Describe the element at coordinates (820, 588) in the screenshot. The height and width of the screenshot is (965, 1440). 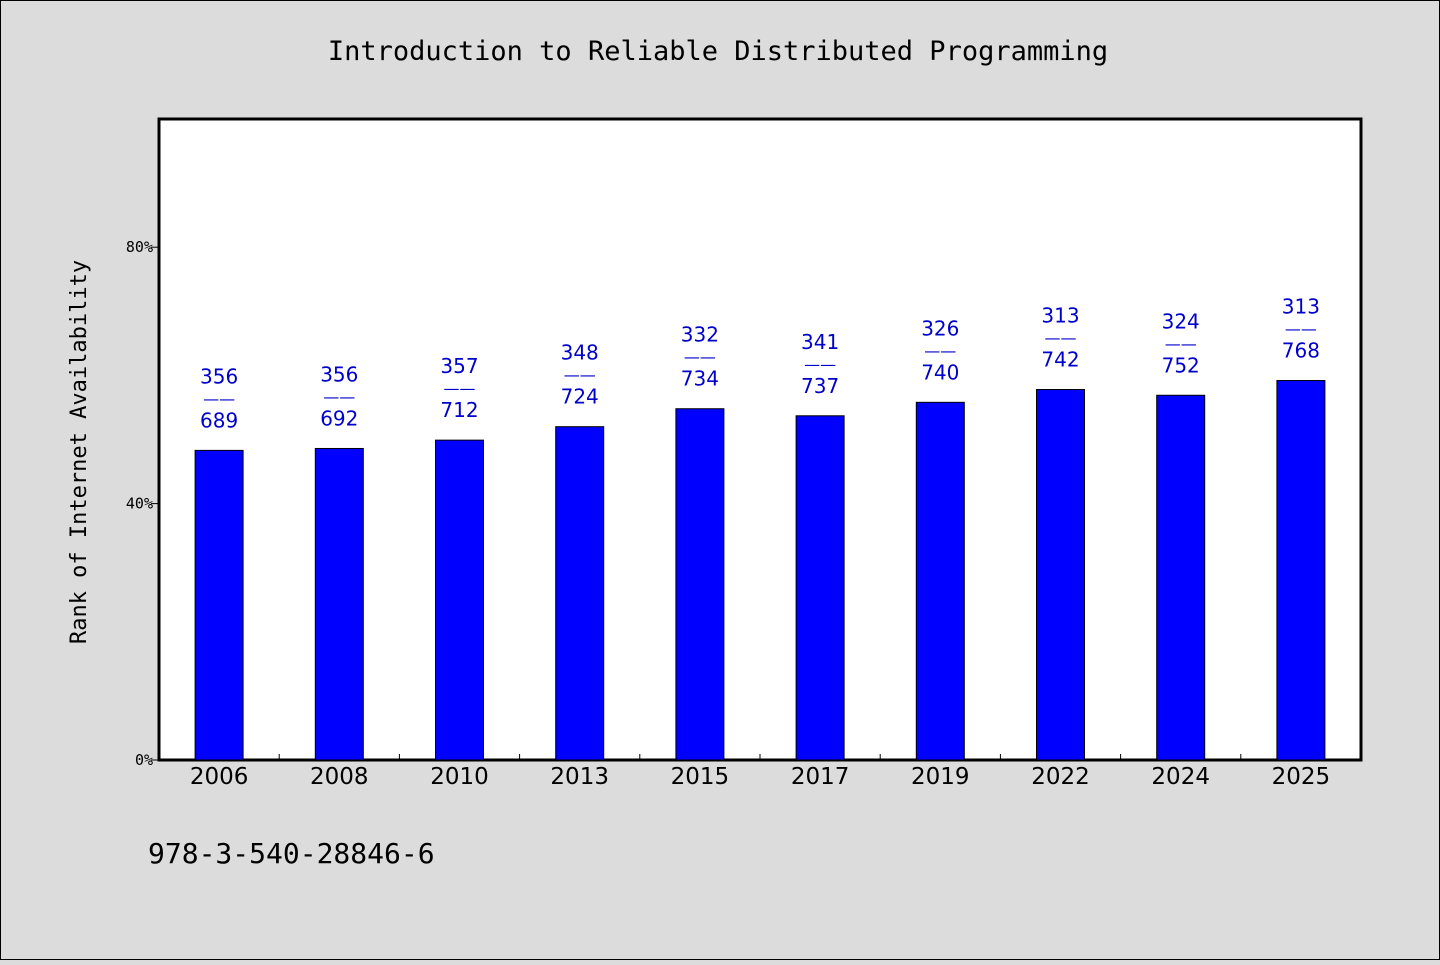
I see `bar-2017` at that location.